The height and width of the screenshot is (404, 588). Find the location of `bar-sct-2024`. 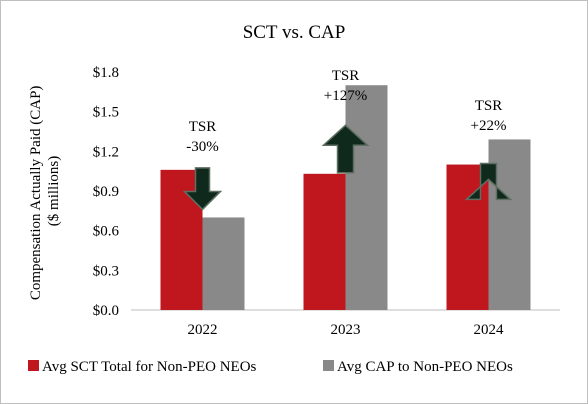

bar-sct-2024 is located at coordinates (467, 237).